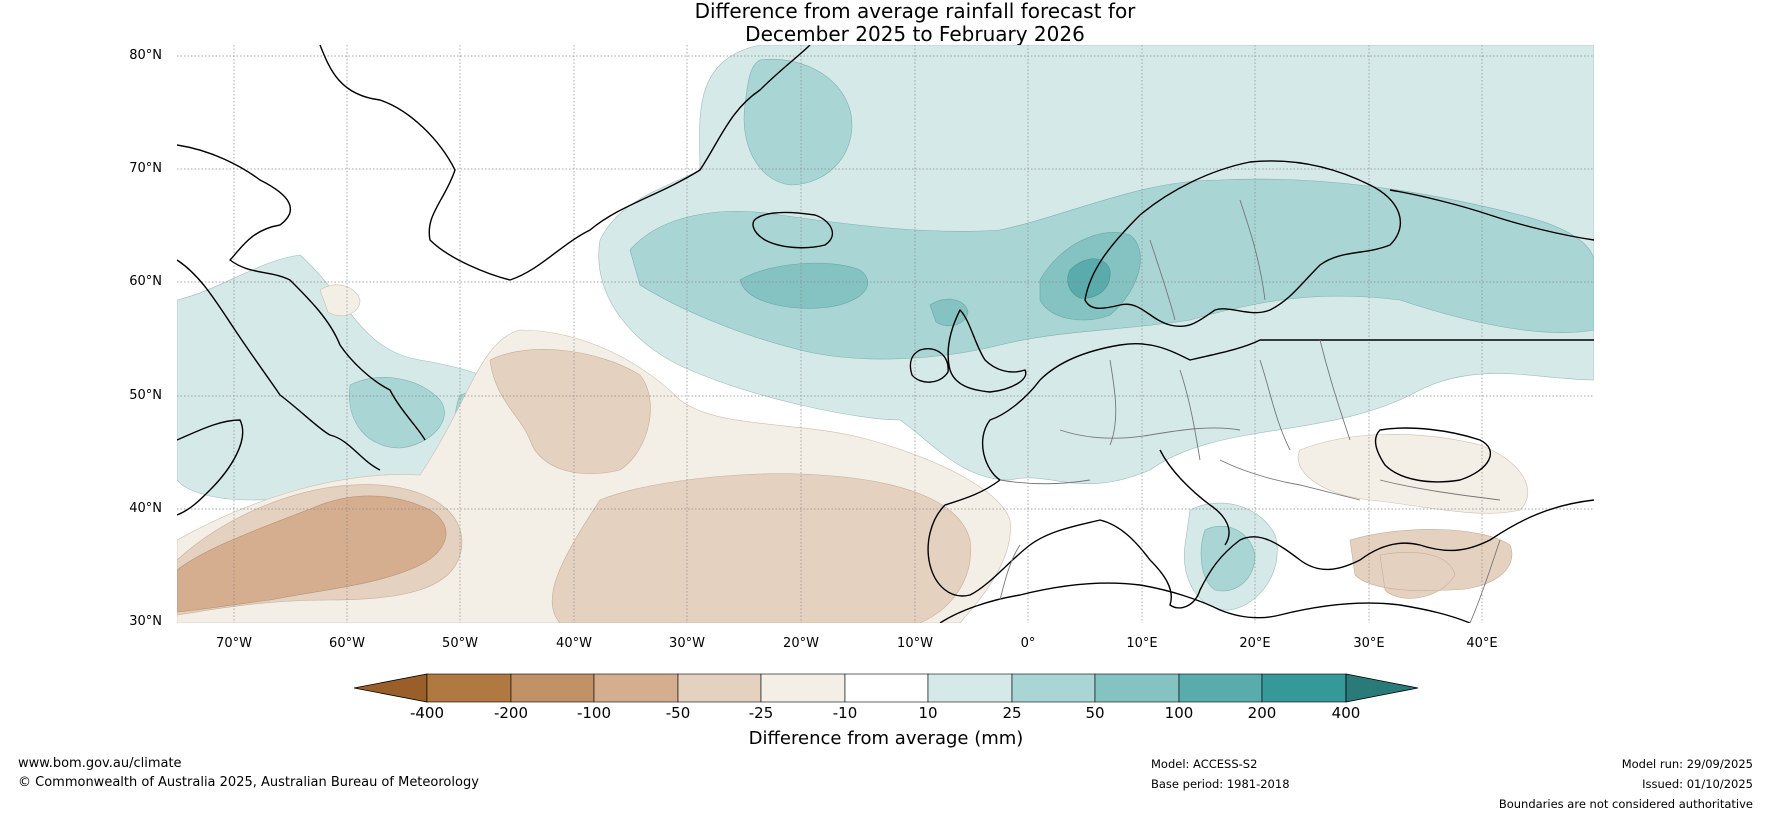 This screenshot has width=1770, height=816. What do you see at coordinates (312, 554) in the screenshot?
I see `dry-region-subtropical` at bounding box center [312, 554].